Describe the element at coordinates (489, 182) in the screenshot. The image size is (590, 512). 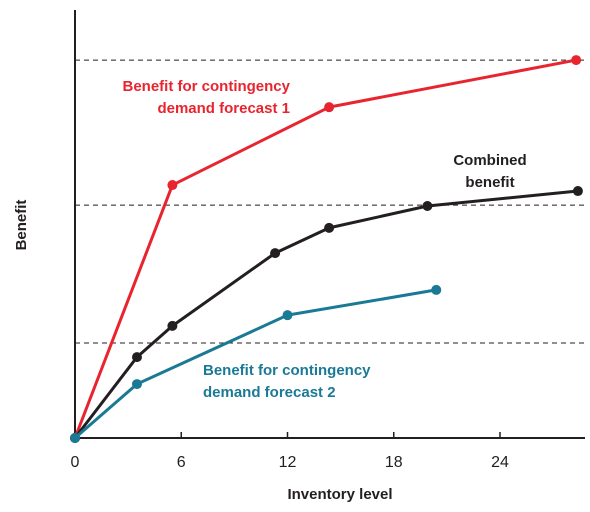
I see `series-label: benefit` at that location.